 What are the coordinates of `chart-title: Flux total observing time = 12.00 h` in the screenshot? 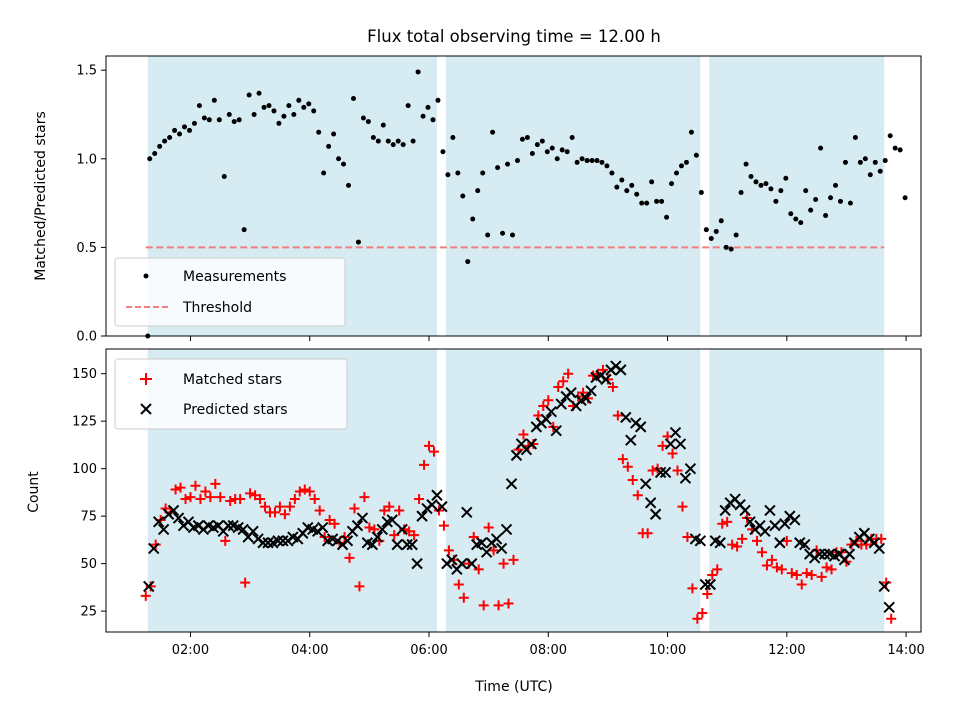 It's located at (514, 36).